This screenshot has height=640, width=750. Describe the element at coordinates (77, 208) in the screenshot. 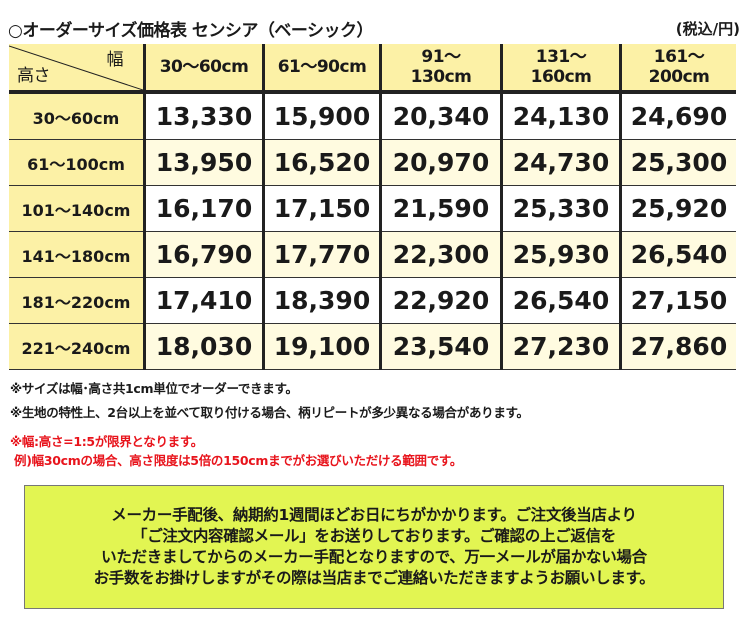

I see `row-height-label: 101～140cm` at that location.